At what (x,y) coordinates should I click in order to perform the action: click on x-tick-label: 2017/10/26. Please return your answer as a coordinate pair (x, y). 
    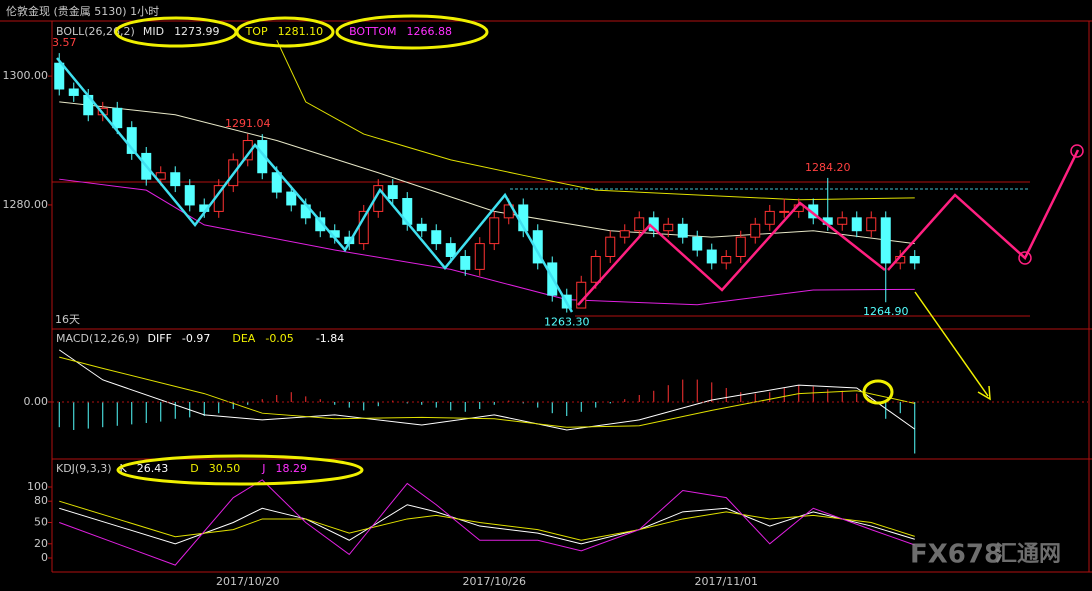
    Looking at the image, I should click on (494, 581).